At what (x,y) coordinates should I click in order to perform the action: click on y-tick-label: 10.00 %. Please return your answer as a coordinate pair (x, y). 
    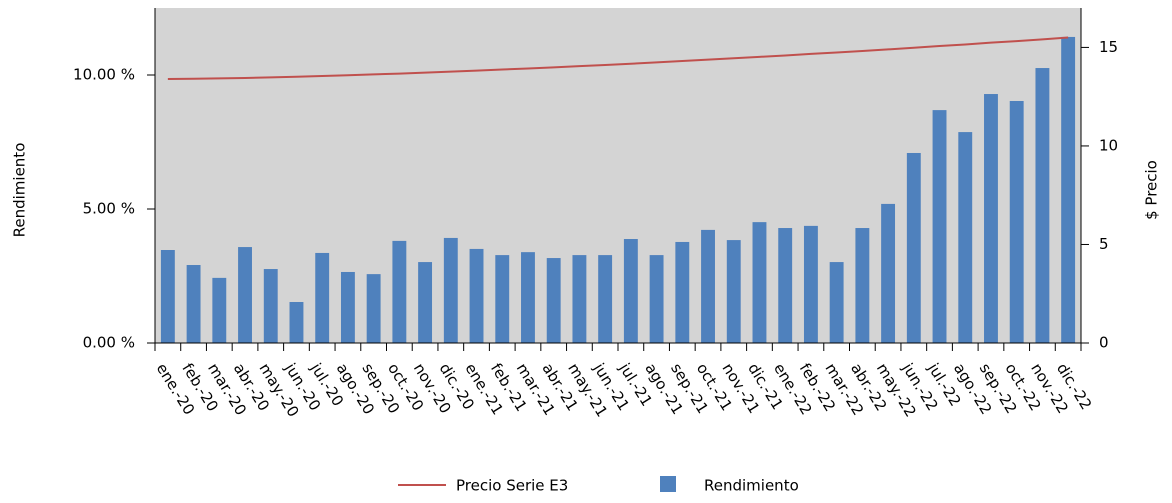
    Looking at the image, I should click on (104, 75).